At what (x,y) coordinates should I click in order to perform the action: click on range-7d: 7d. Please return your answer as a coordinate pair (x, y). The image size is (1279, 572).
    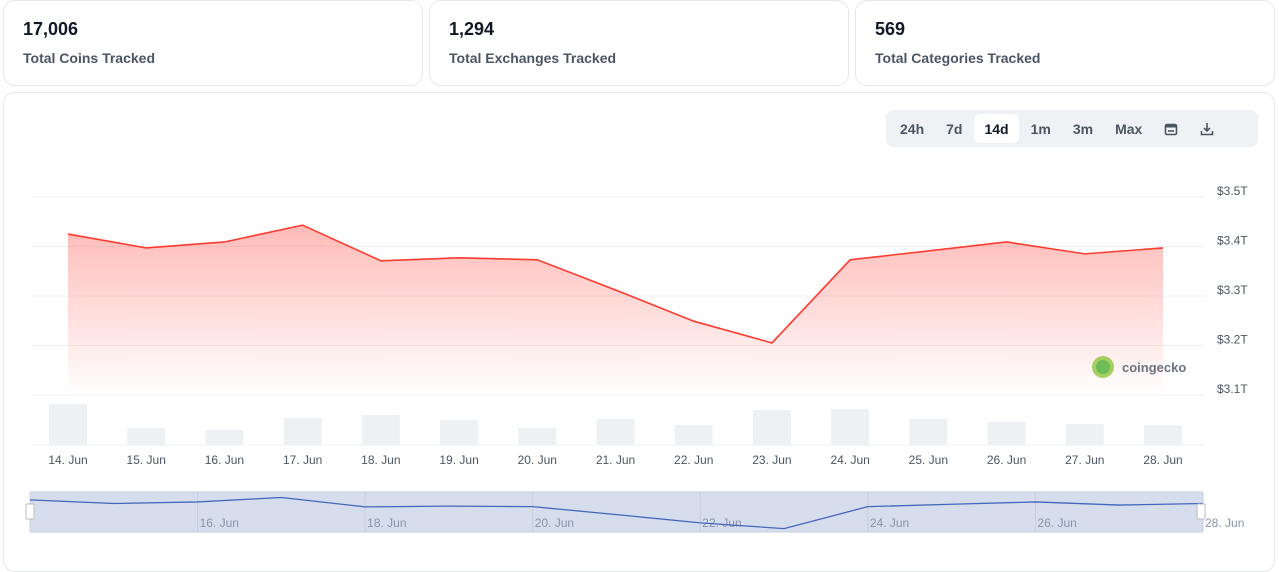
    Looking at the image, I should click on (954, 128).